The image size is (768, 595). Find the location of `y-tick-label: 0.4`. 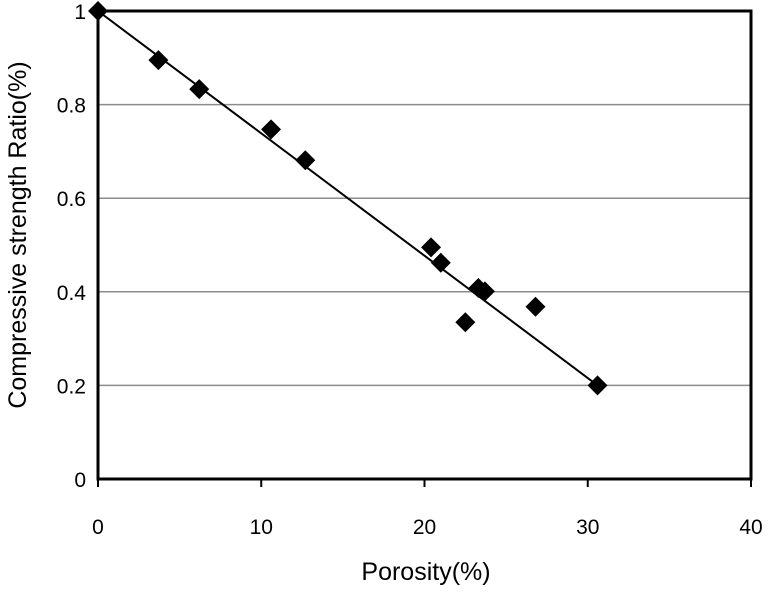

y-tick-label: 0.4 is located at coordinates (72, 293).